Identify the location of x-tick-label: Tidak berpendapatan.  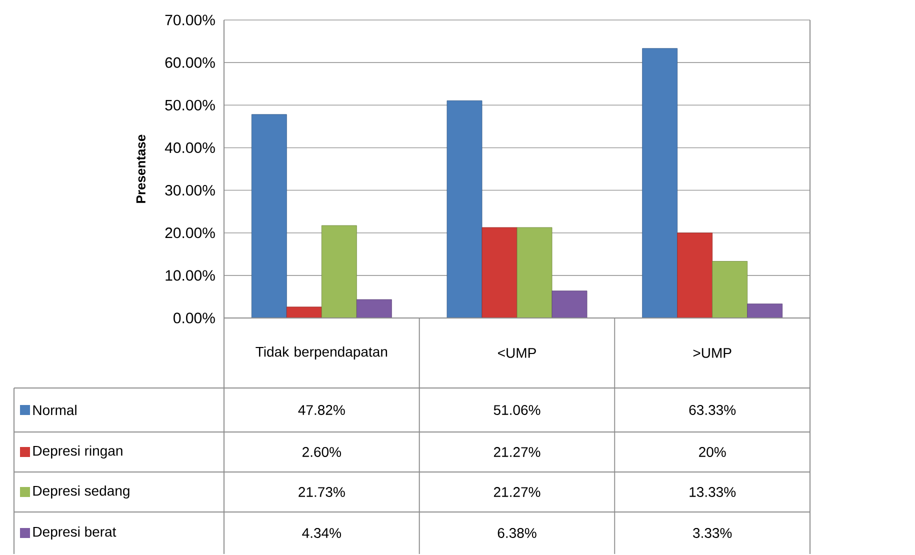
(322, 353).